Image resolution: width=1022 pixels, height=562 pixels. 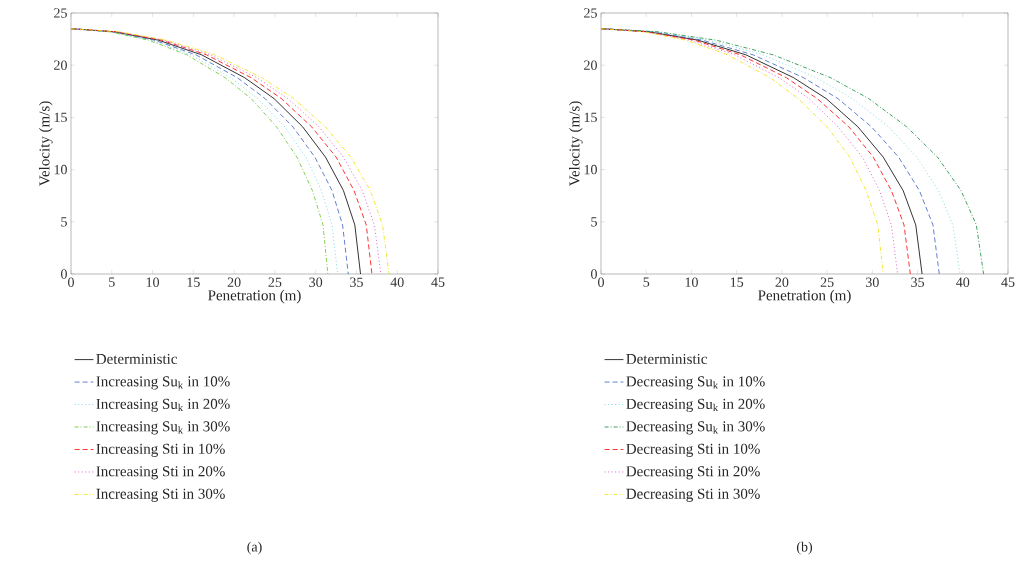 I want to click on legend-label: Decreasing Su$_{k}$ in 10%, so click(x=695, y=383).